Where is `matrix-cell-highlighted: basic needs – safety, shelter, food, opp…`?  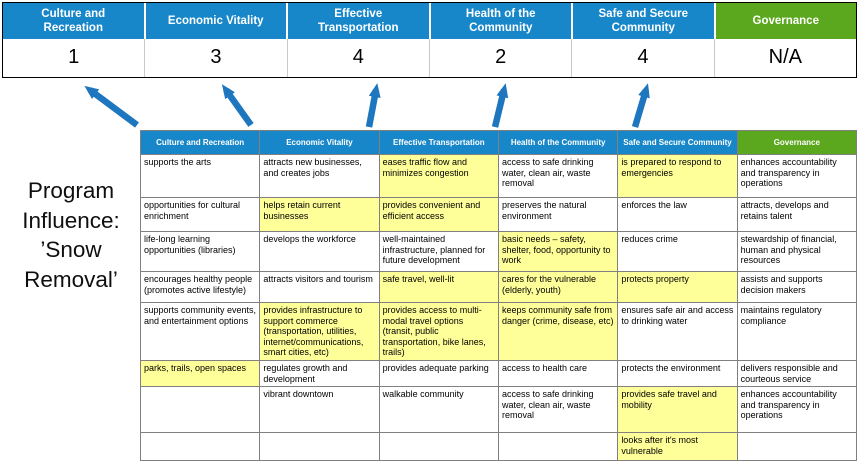 matrix-cell-highlighted: basic needs – safety, shelter, food, opp… is located at coordinates (558, 251).